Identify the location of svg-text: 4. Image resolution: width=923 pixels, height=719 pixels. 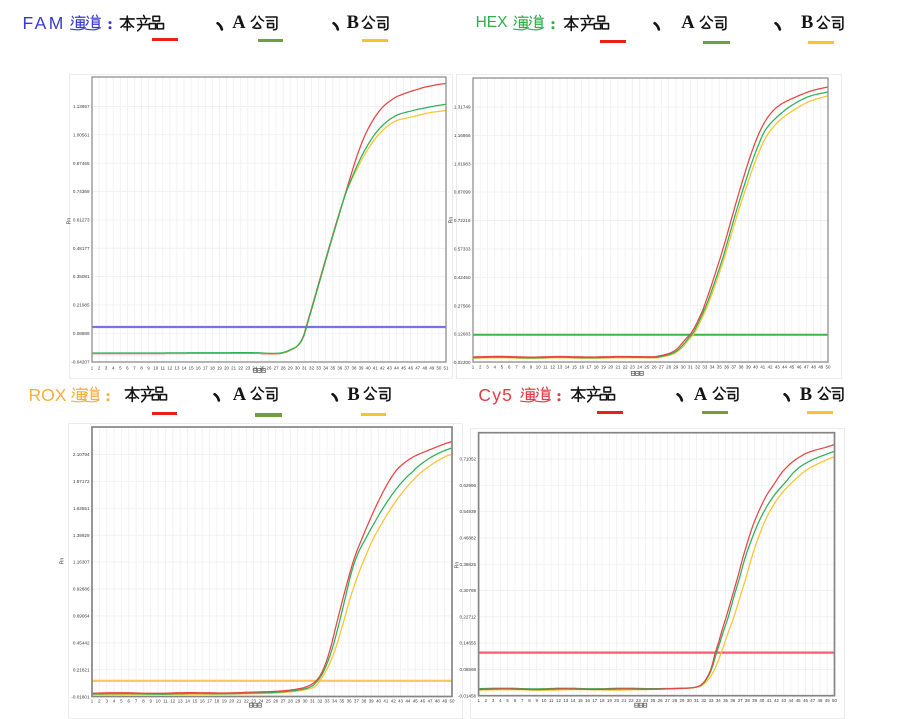
(113, 367).